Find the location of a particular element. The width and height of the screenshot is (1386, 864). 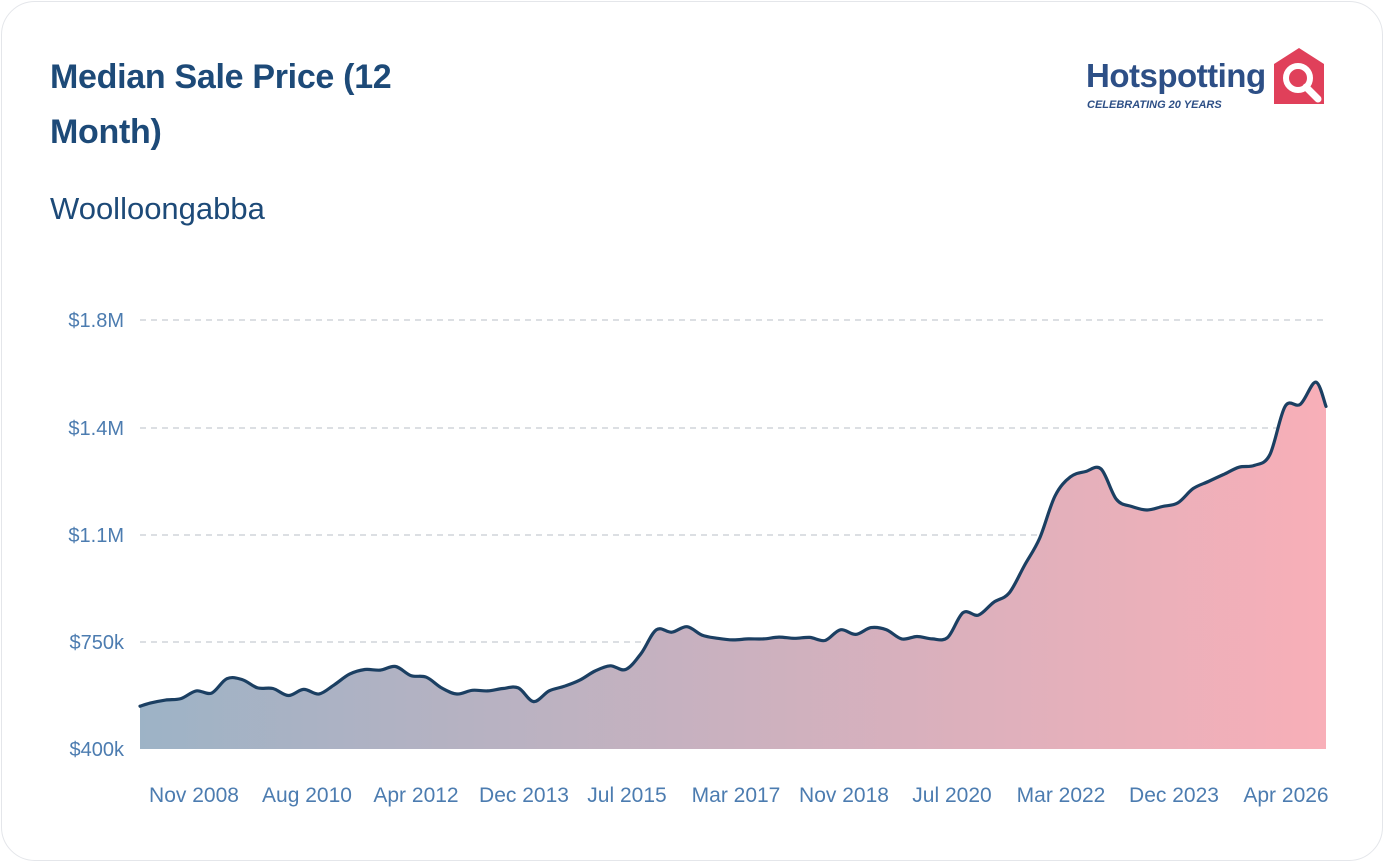

x-tick-label: Dec 2023 is located at coordinates (1174, 795).